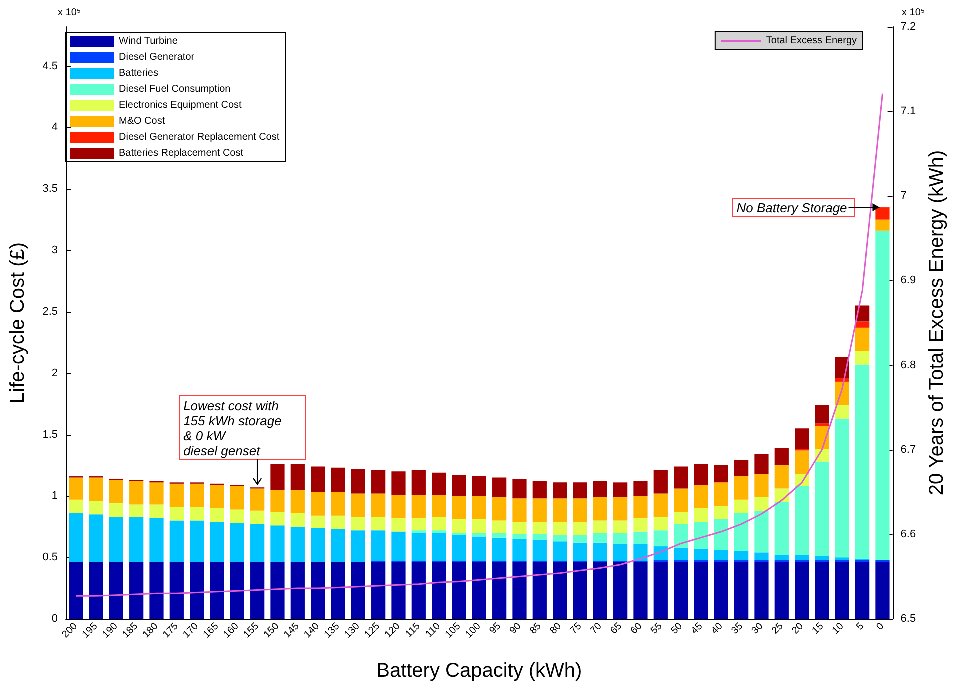 This screenshot has width=955, height=686. I want to click on x-tick-label: 15, so click(818, 628).